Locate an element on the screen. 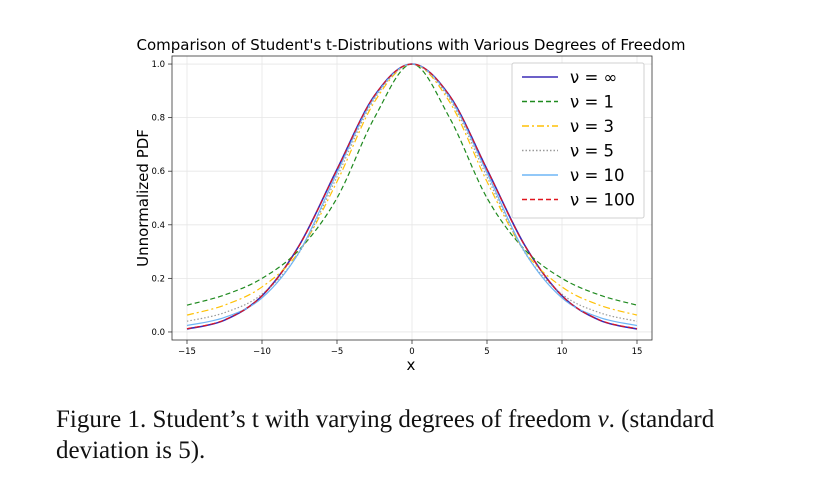 The width and height of the screenshot is (824, 500). legend: ν = ∞ ν = 1 ν = 3 ν = 5 ν = 10 ν = 100 is located at coordinates (578, 140).